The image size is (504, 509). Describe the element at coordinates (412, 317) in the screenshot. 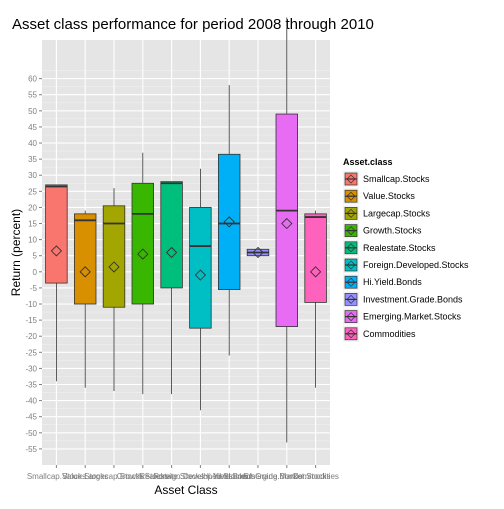

I see `legend-label: Emerging.Market.Stocks` at that location.